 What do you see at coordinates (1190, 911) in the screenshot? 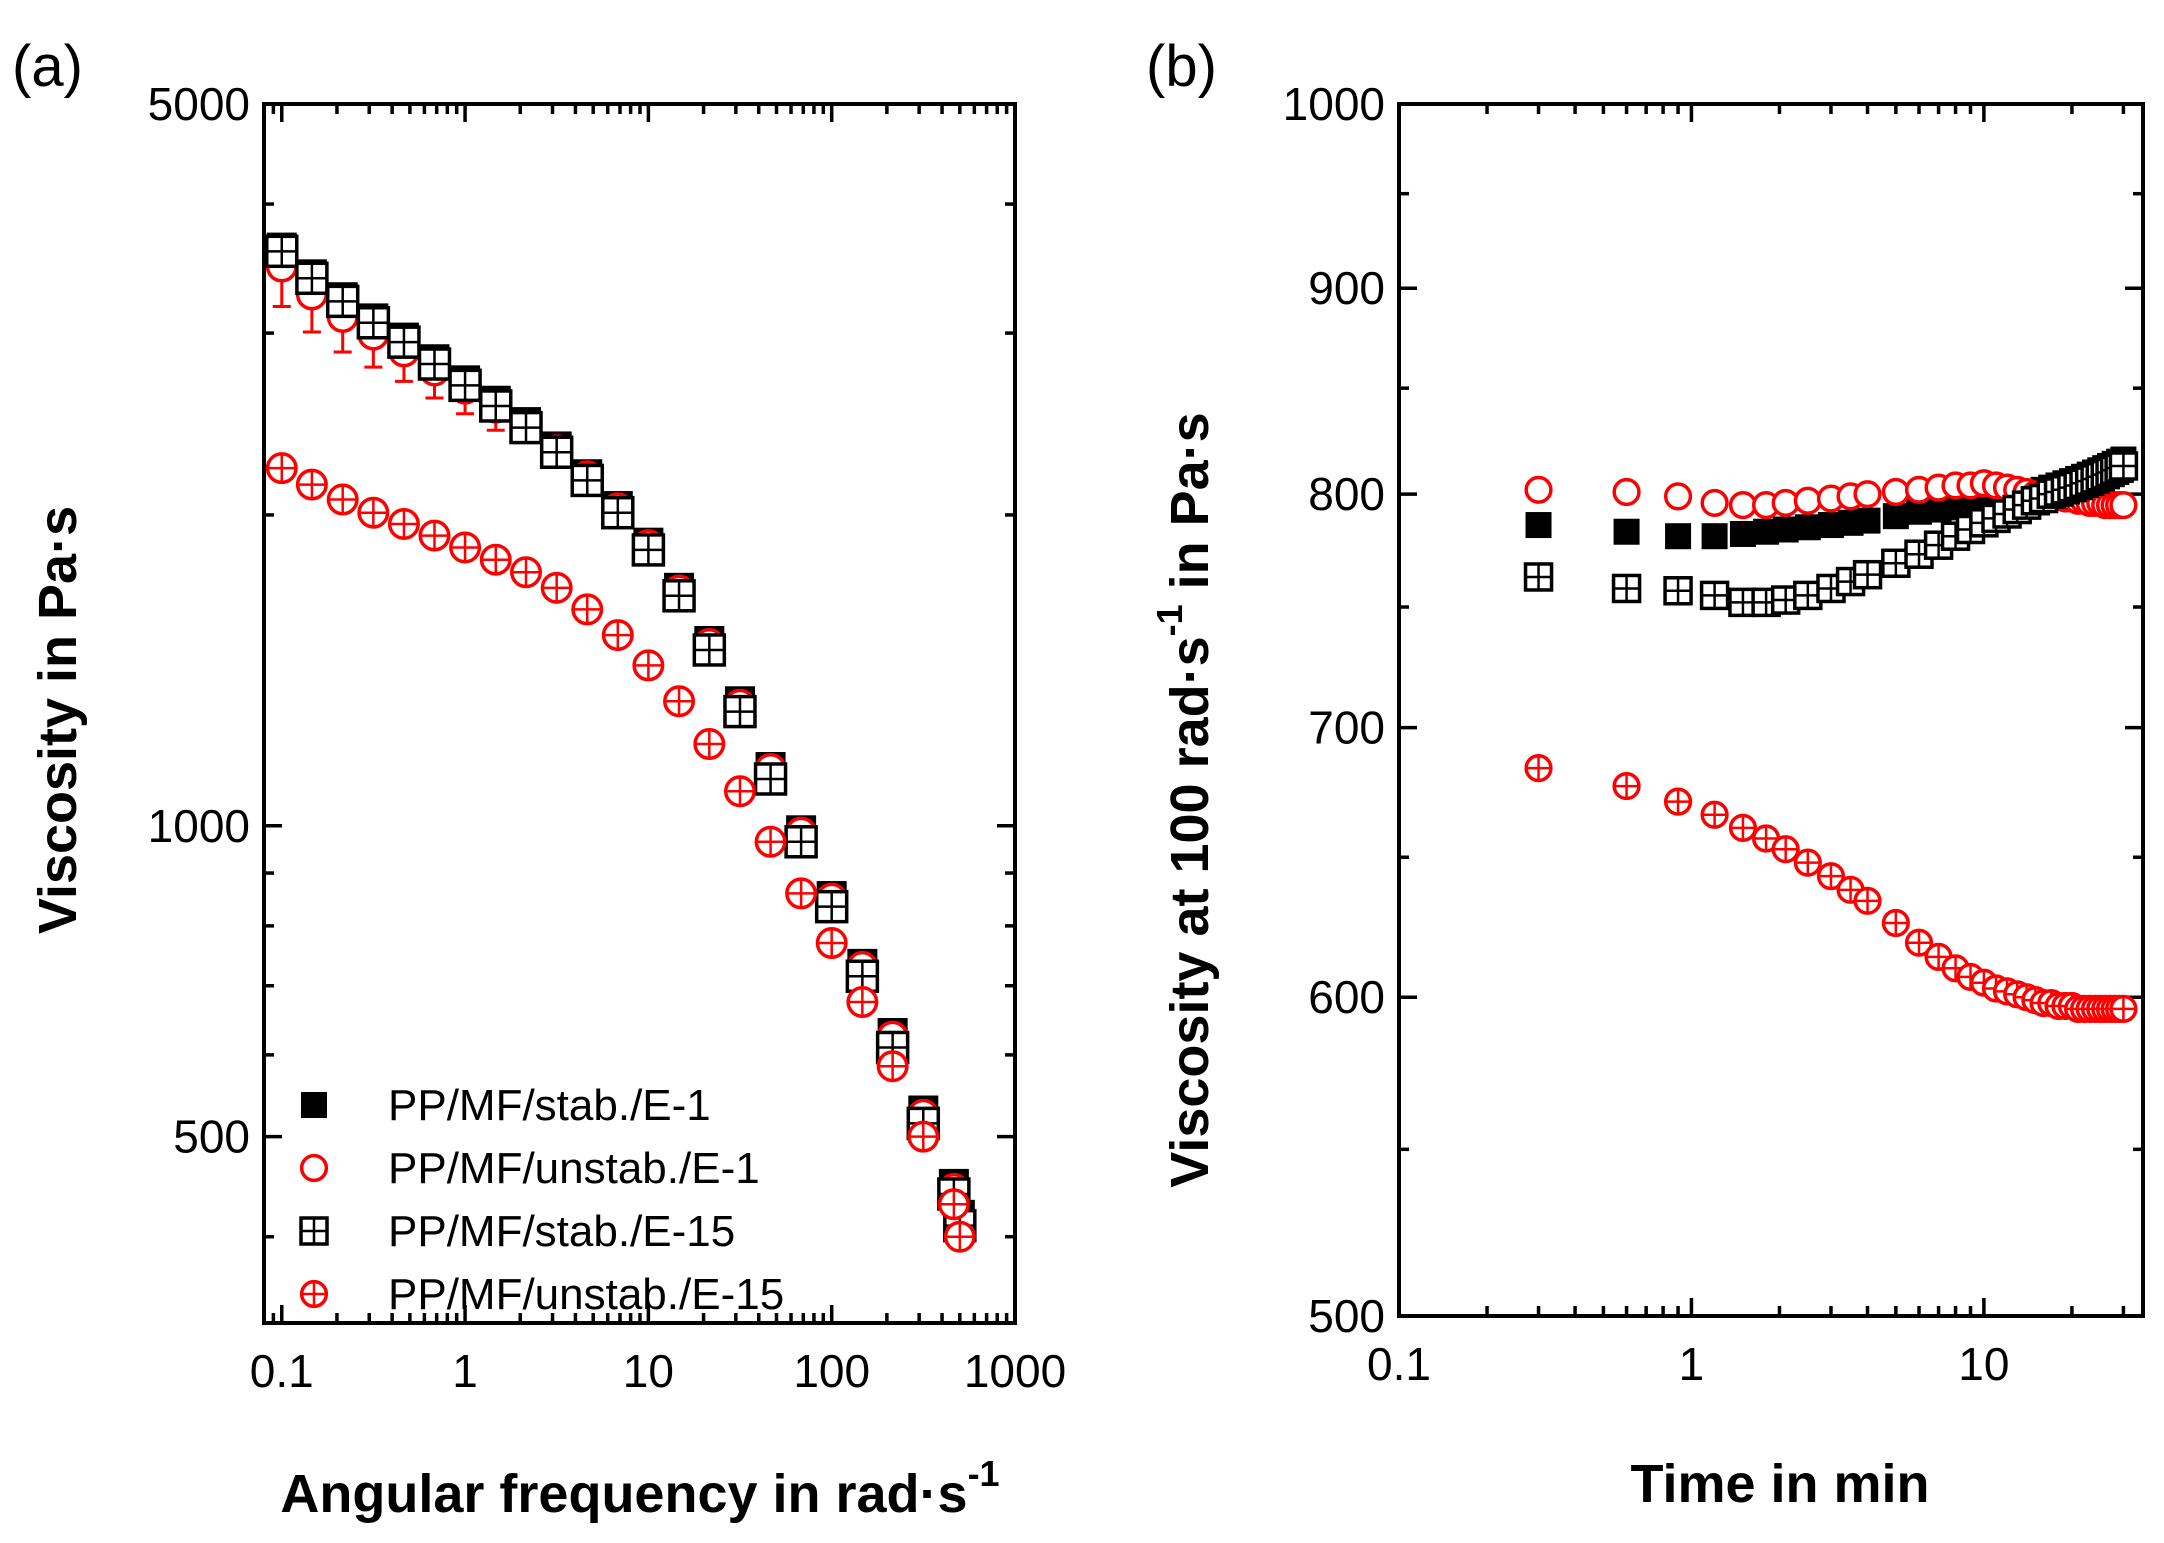
I see `panel-b-y-axis-title-text: Viscosity at 100 rad·s` at bounding box center [1190, 911].